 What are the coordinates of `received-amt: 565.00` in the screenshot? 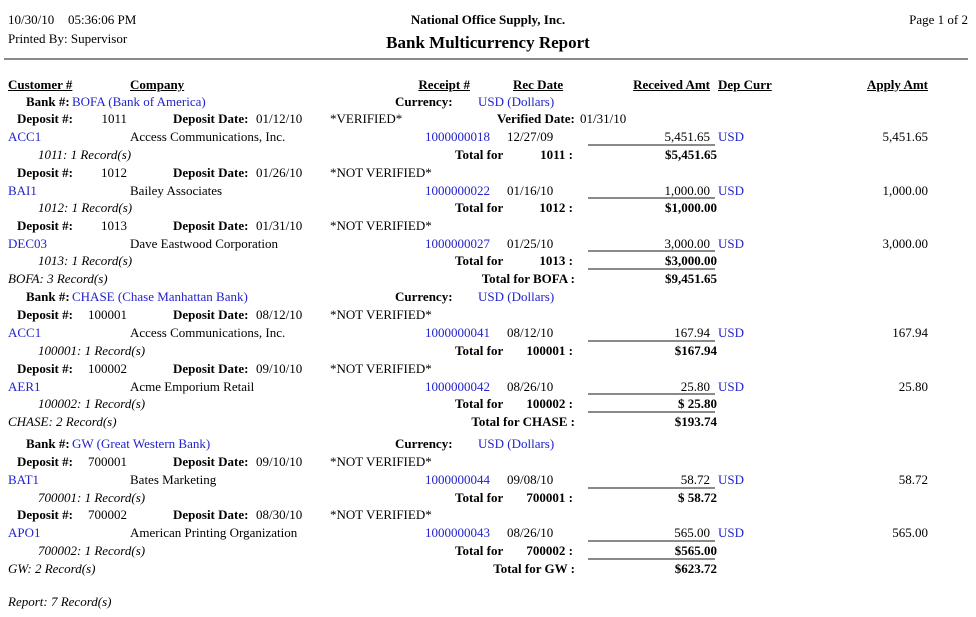 It's located at (692, 532).